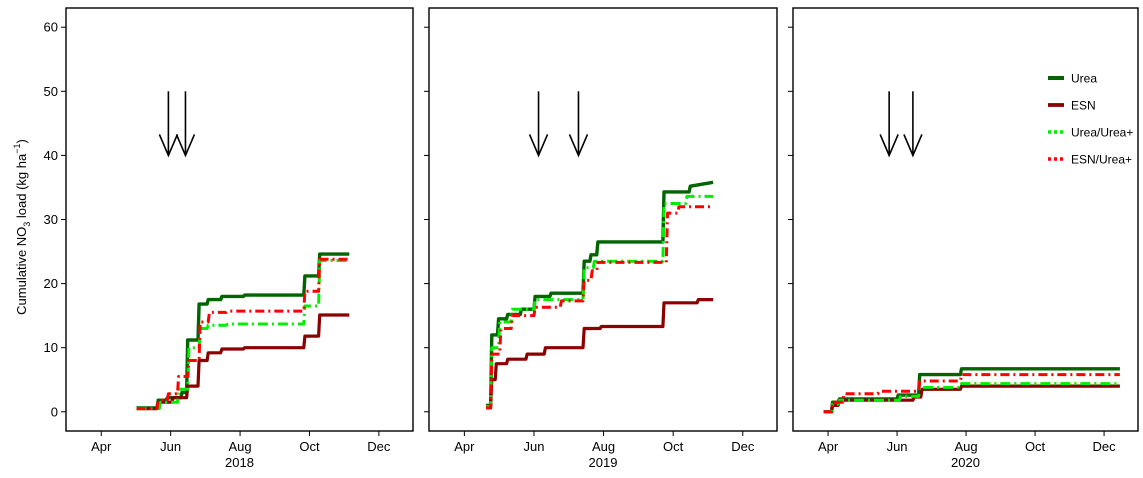 The image size is (1143, 478). I want to click on y-tick-label: 60, so click(51, 27).